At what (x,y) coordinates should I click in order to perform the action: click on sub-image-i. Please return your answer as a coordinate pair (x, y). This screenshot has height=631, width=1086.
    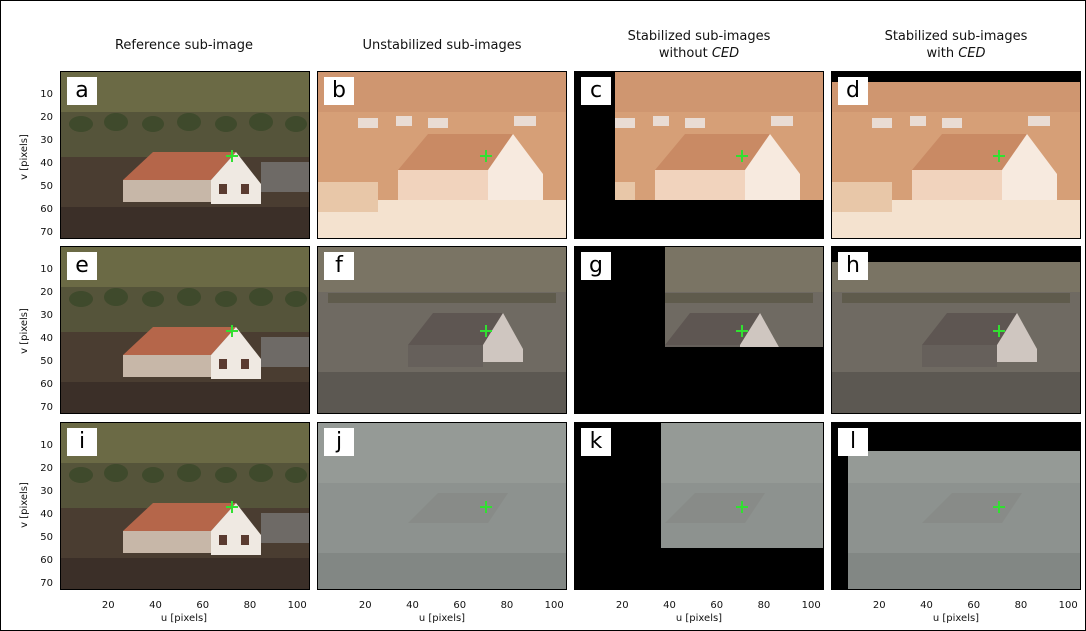
    Looking at the image, I should click on (185, 506).